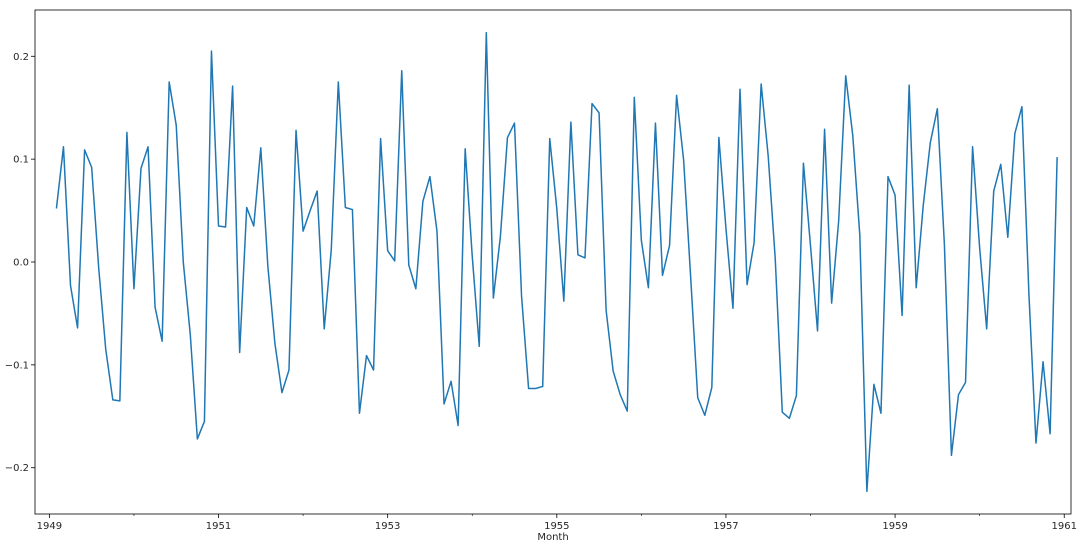  I want to click on y-tick-label: −0.1, so click(17, 365).